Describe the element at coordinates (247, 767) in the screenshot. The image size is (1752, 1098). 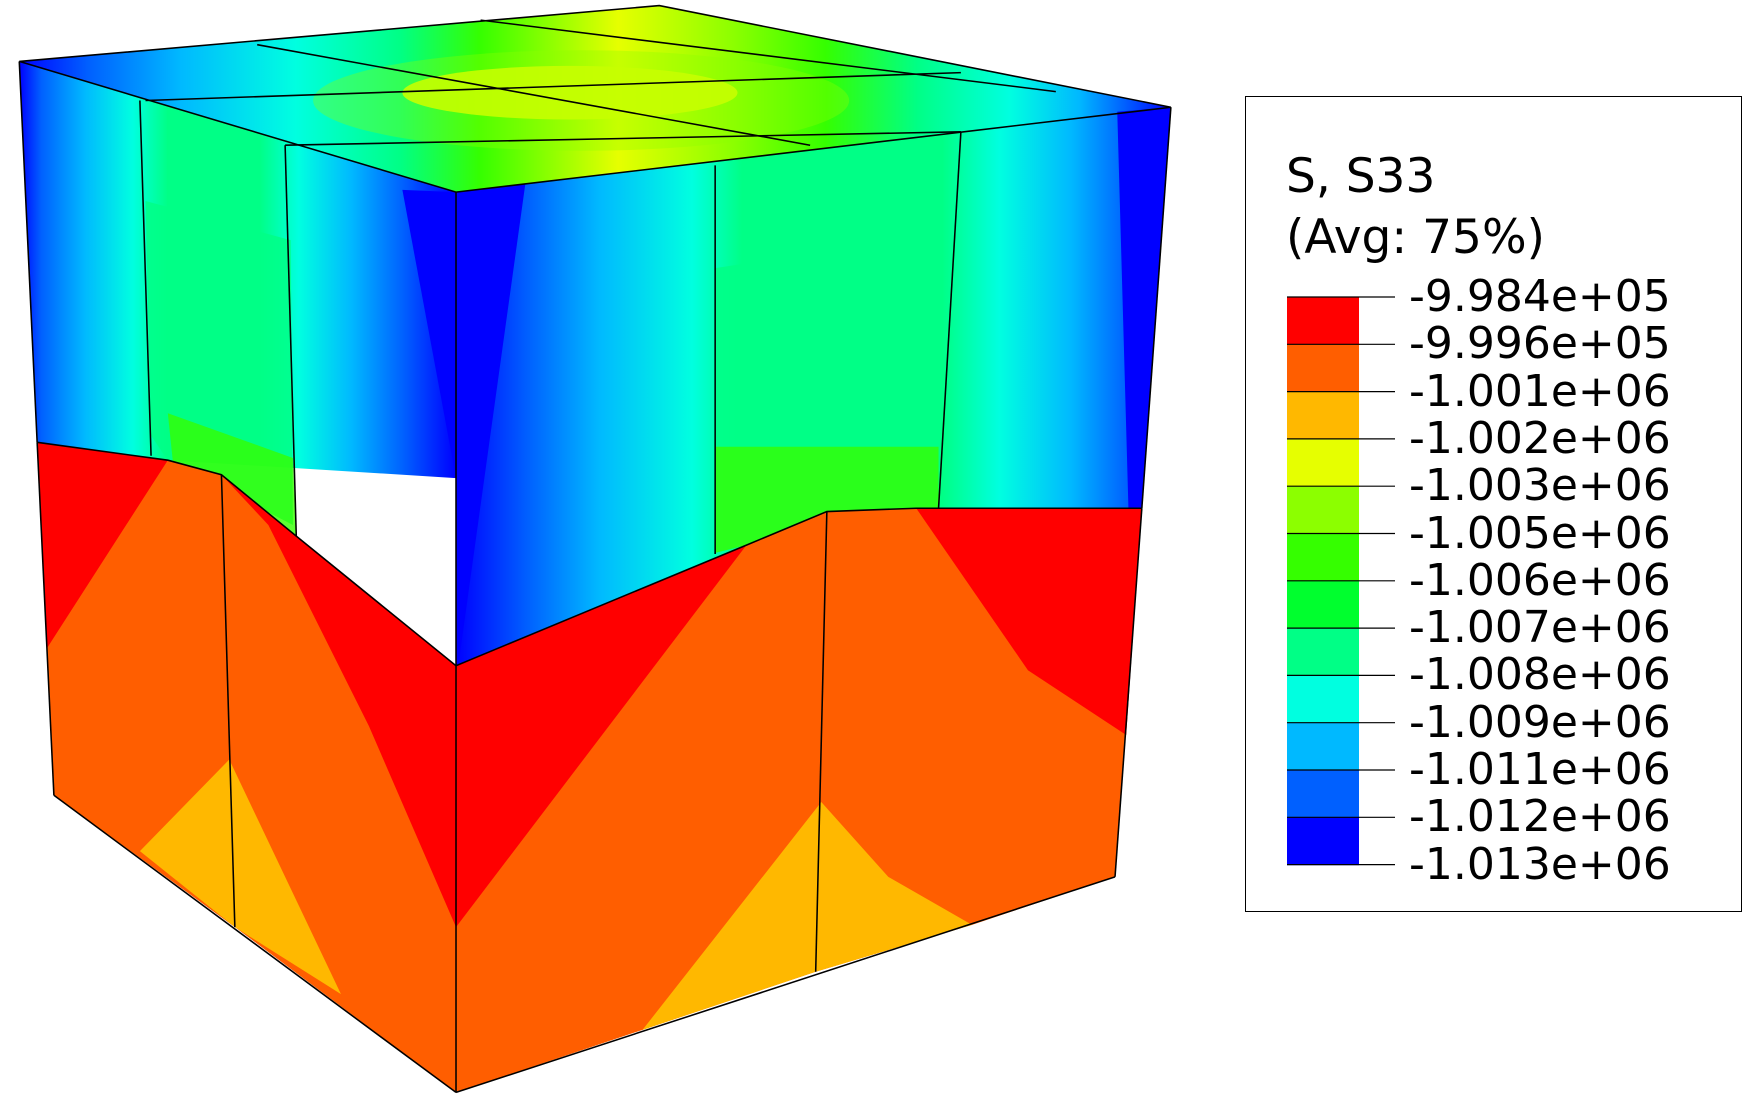
I see `lower-face-left` at that location.